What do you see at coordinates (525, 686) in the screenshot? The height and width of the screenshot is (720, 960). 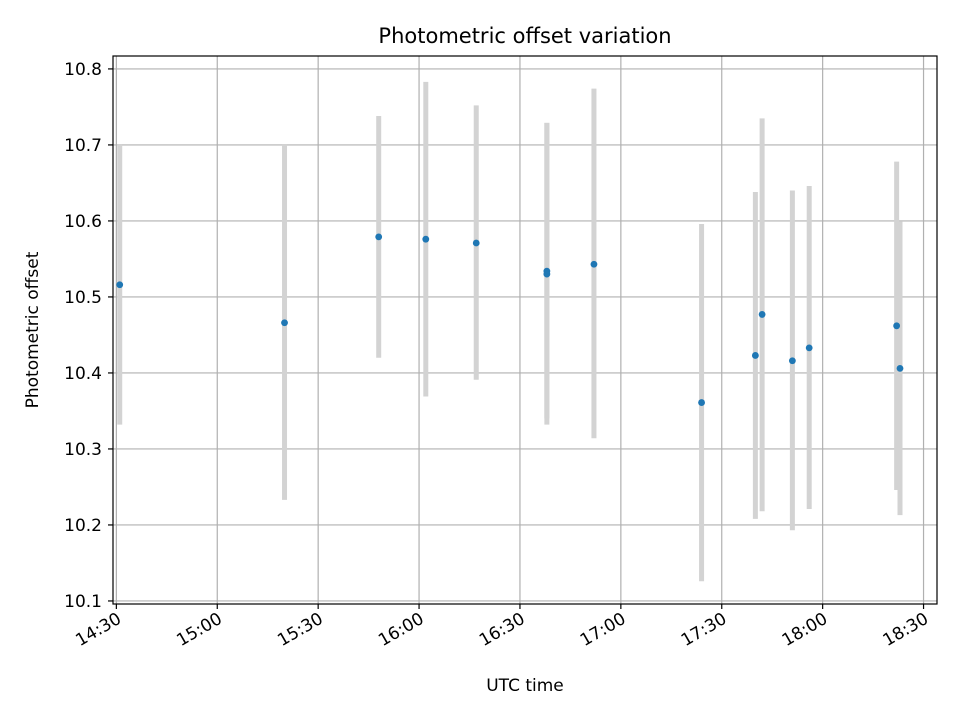 I see `x-axis-title: UTC time` at bounding box center [525, 686].